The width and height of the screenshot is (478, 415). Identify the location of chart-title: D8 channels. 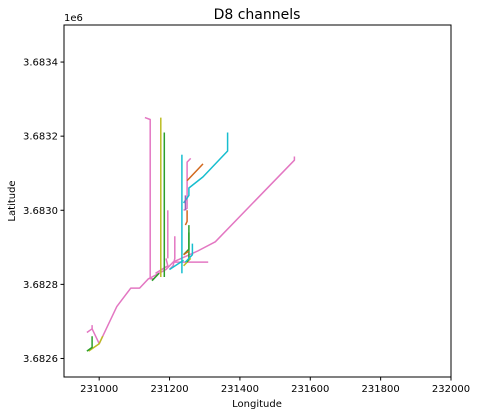
(257, 15).